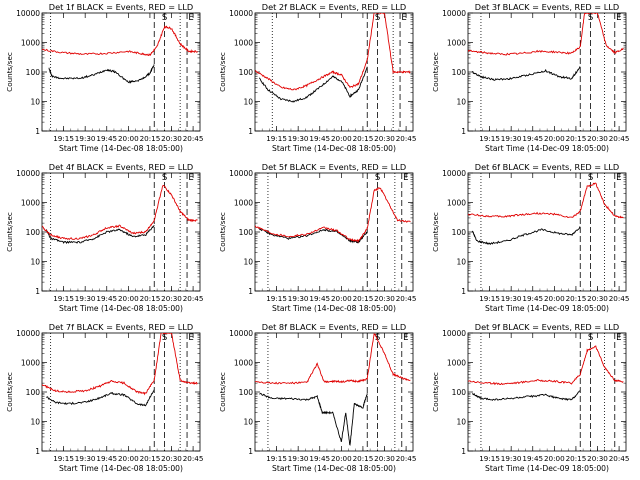  I want to click on panel-title: Det 8f BLACK = Events, RED = LLD, so click(334, 327).